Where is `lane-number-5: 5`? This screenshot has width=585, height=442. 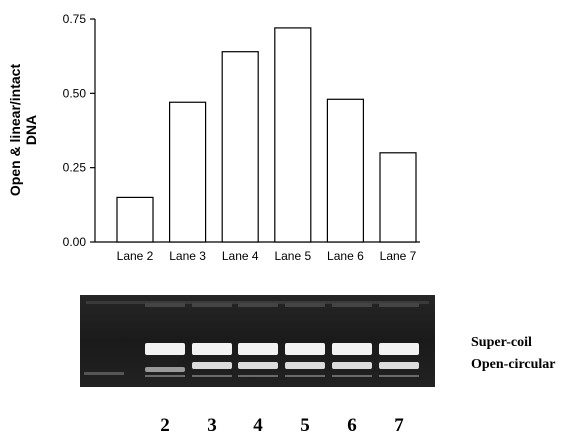 lane-number-5: 5 is located at coordinates (305, 425).